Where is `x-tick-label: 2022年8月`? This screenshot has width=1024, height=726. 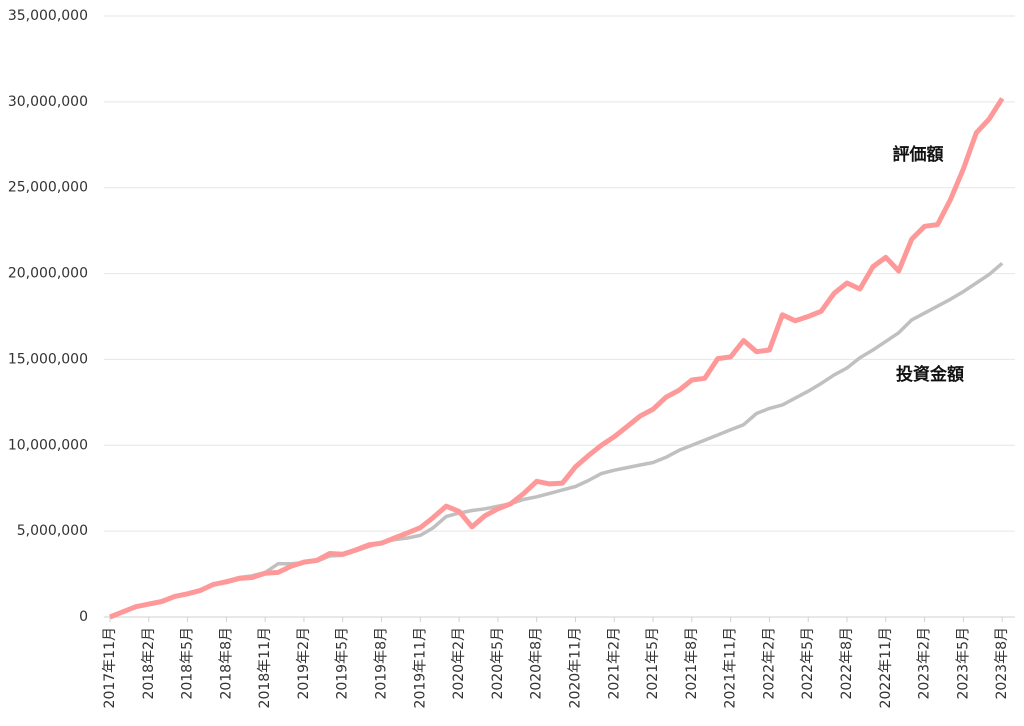 x-tick-label: 2022年8月 is located at coordinates (847, 663).